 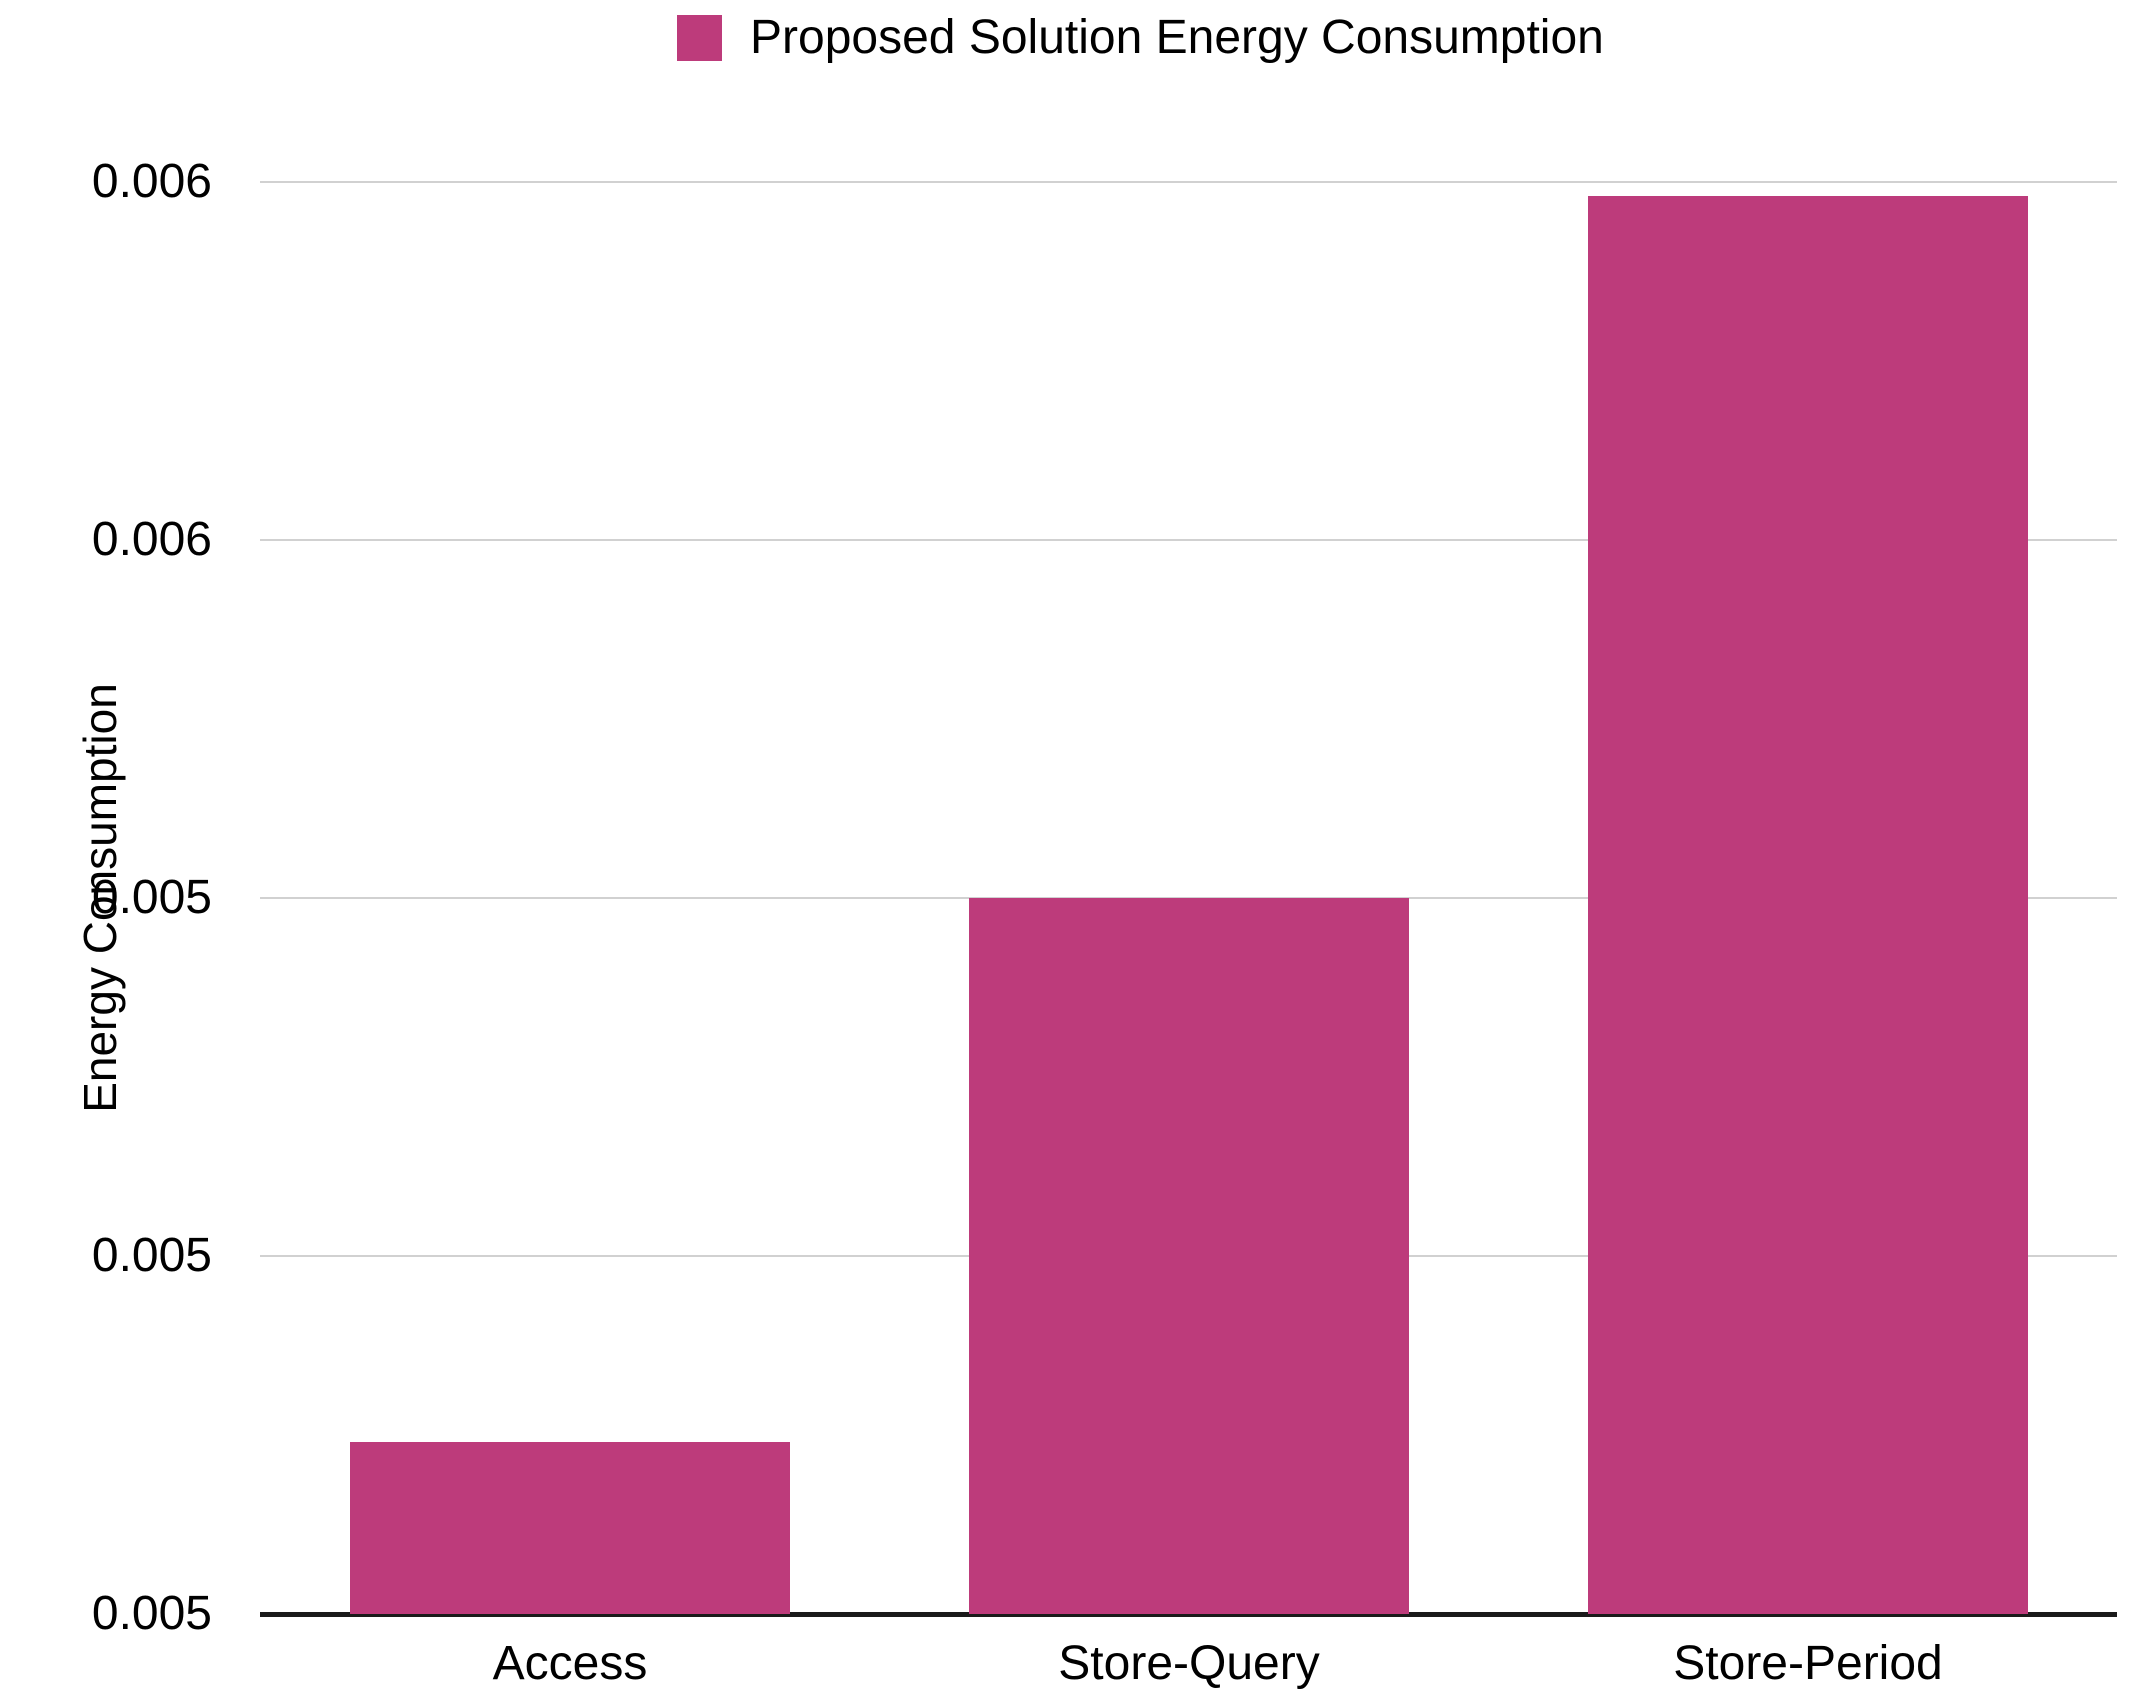 I want to click on x-axis-category-label: Store-Period, so click(x=1808, y=1663).